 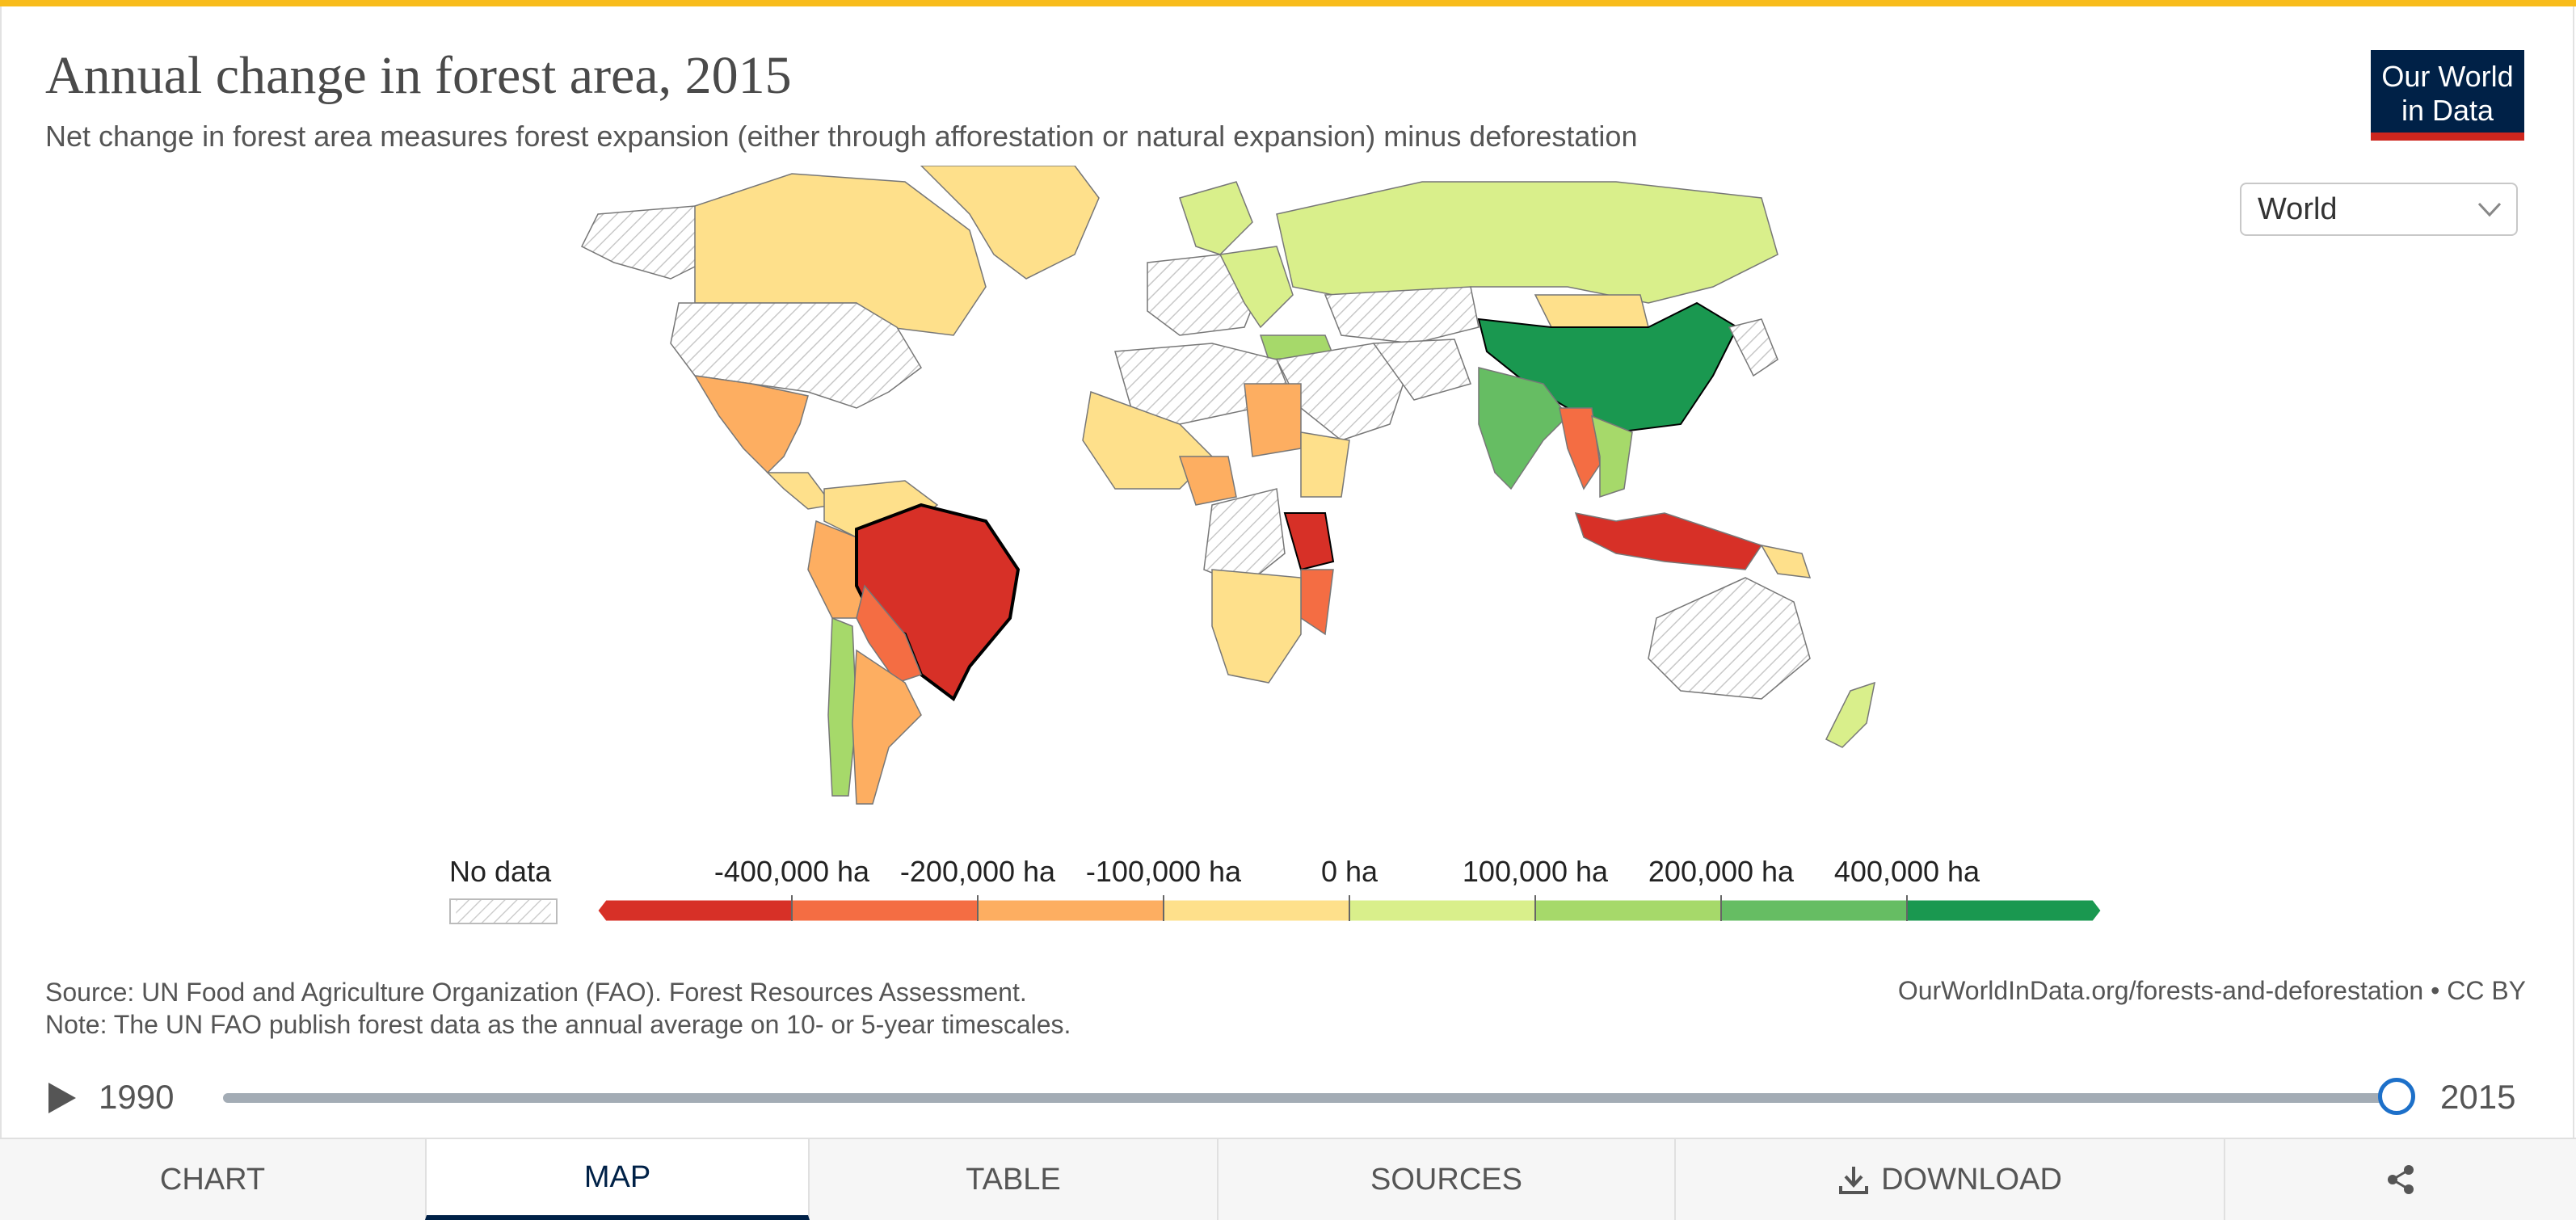 I want to click on tab-table-label: TABLE, so click(x=1013, y=1179).